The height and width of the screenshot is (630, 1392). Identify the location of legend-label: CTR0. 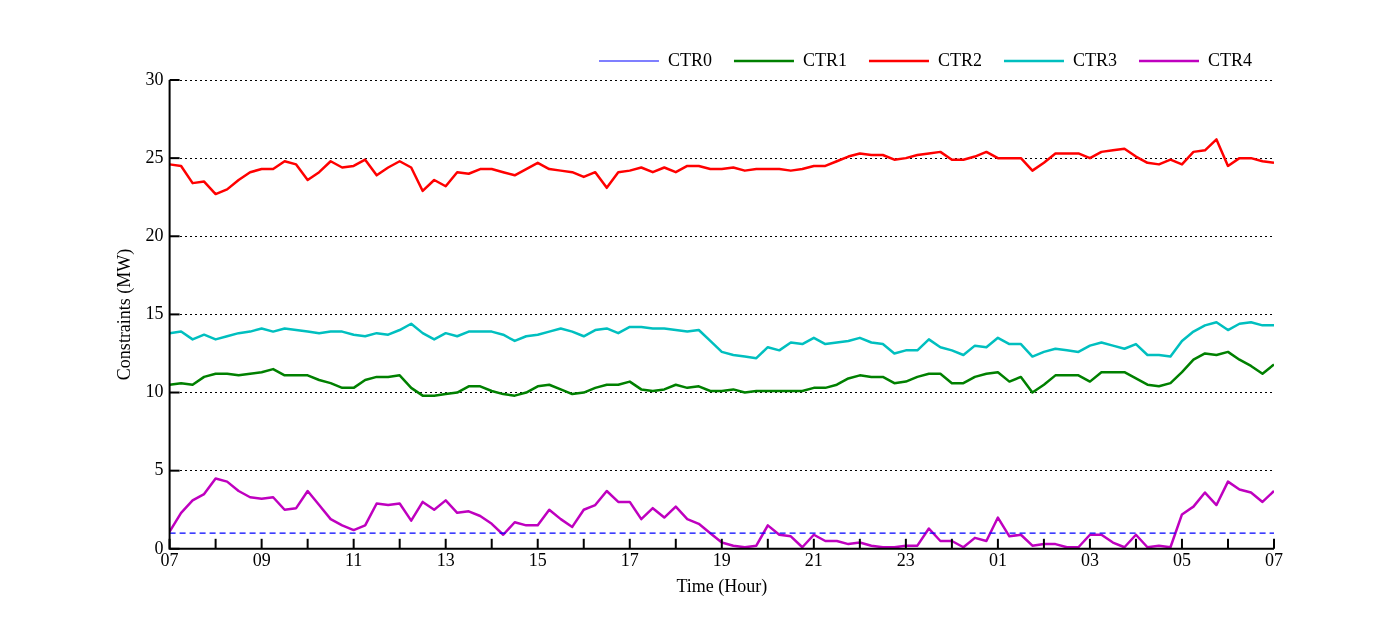
(689, 59).